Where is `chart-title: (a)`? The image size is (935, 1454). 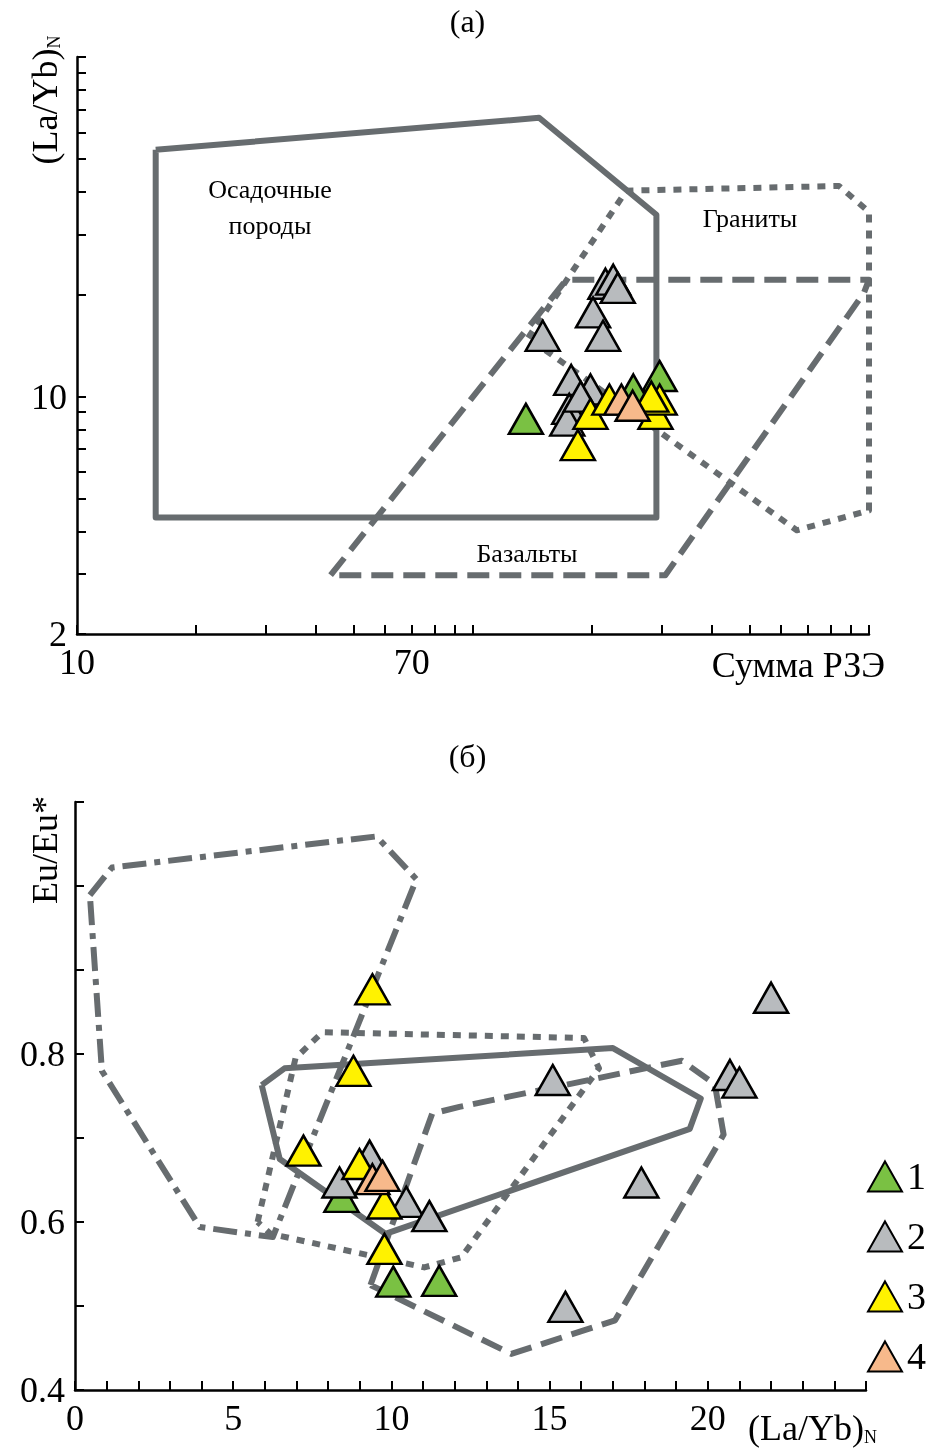 chart-title: (a) is located at coordinates (467, 21).